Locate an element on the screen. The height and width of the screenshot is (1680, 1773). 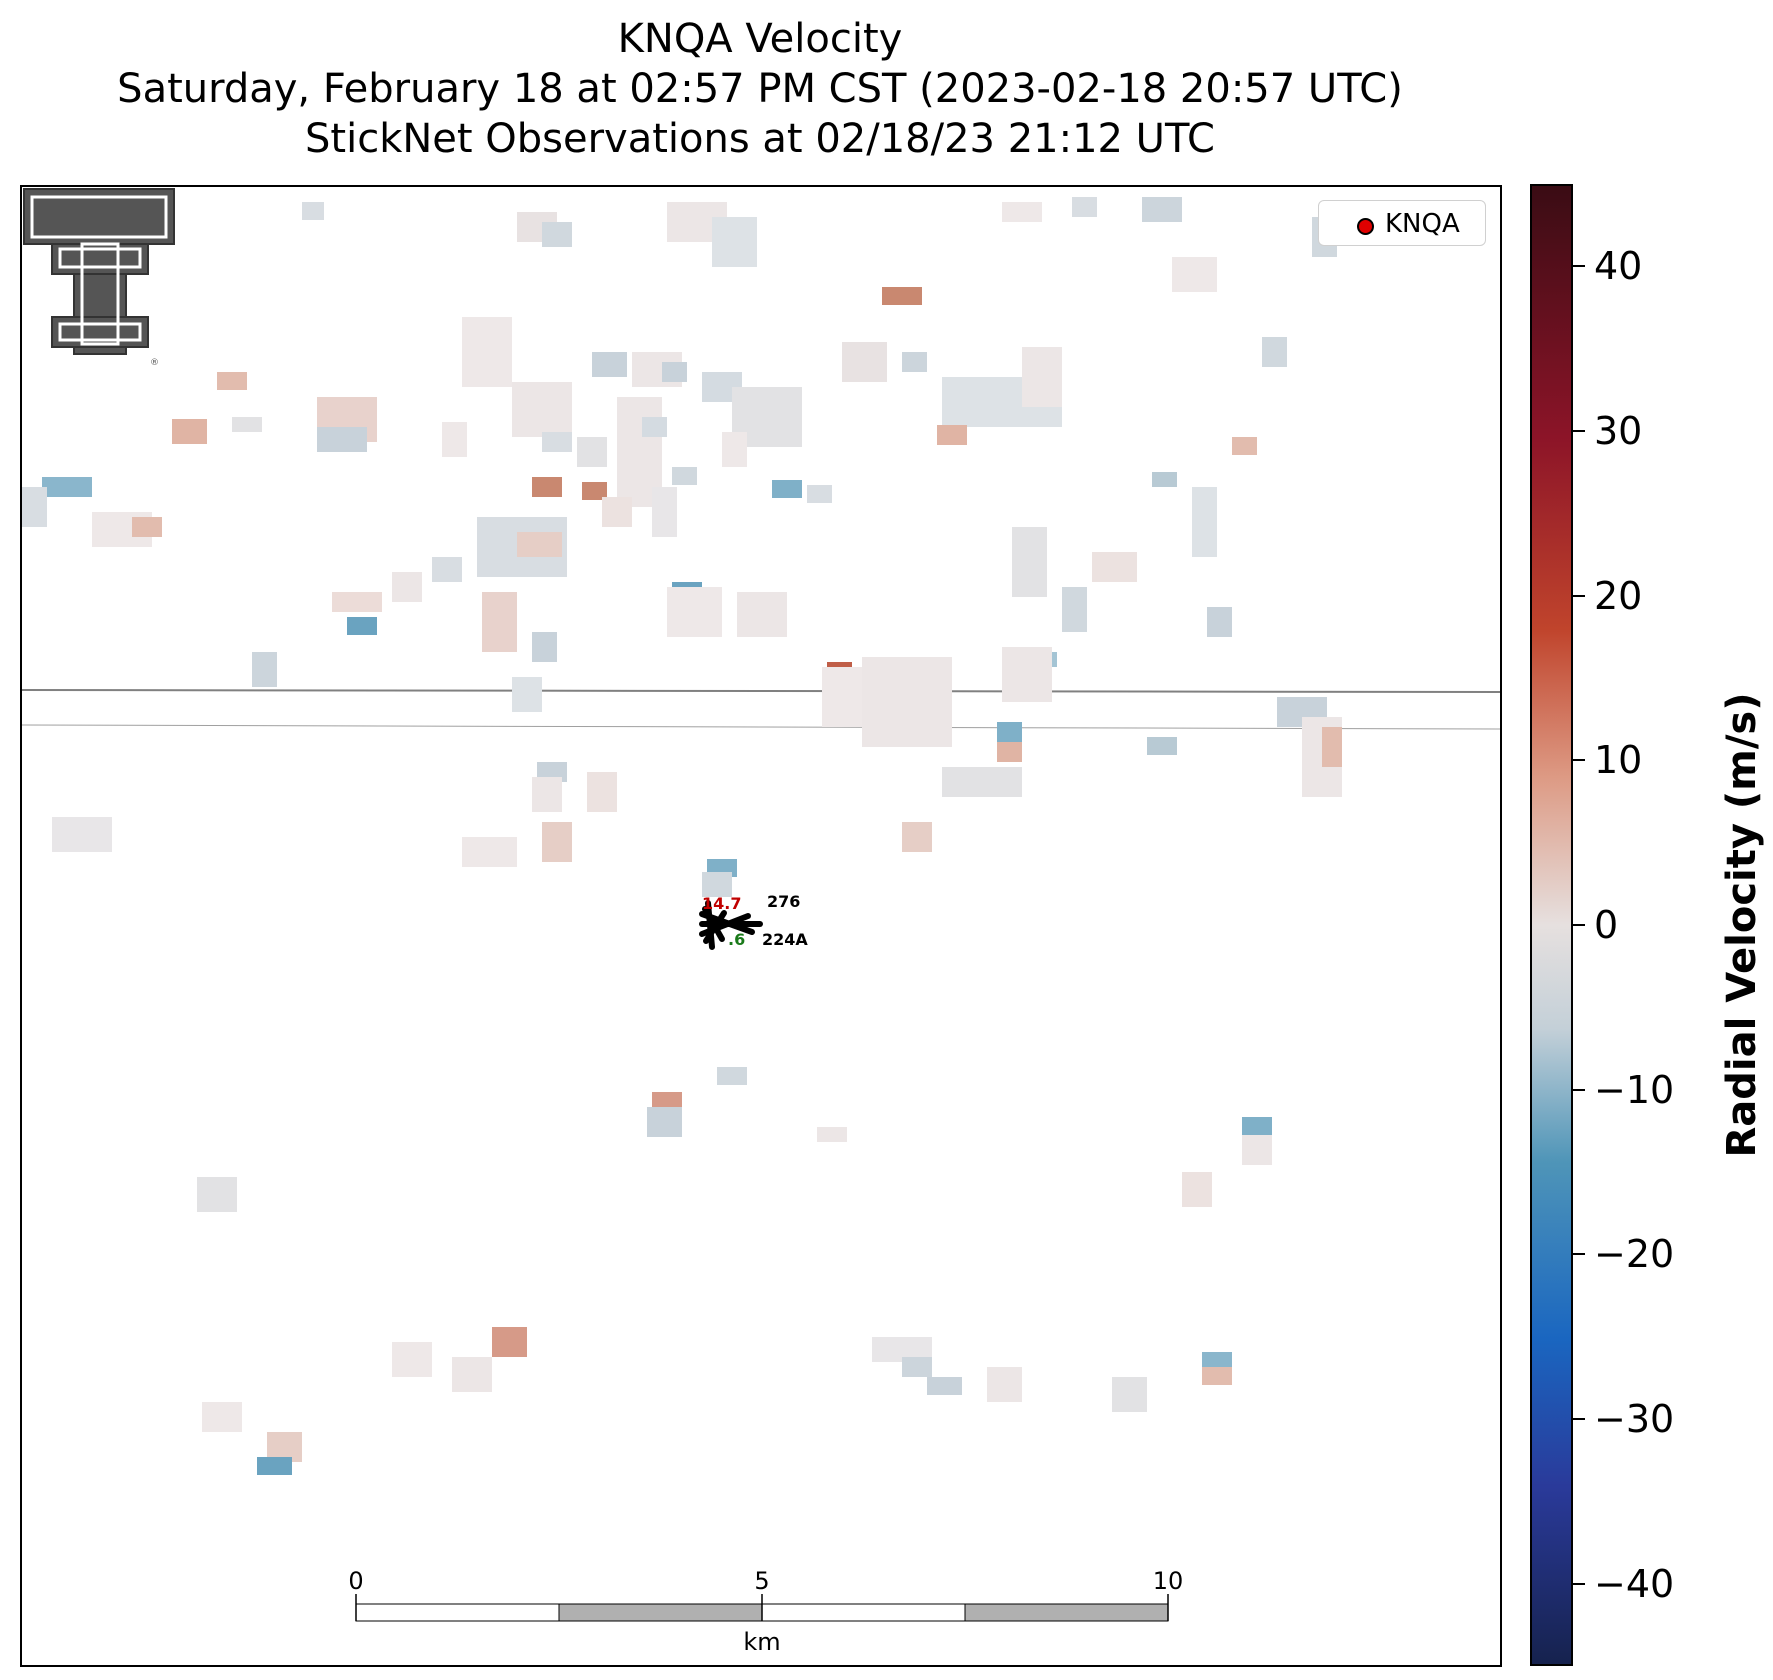
colorbar-tick-label: 20 is located at coordinates (1618, 595).